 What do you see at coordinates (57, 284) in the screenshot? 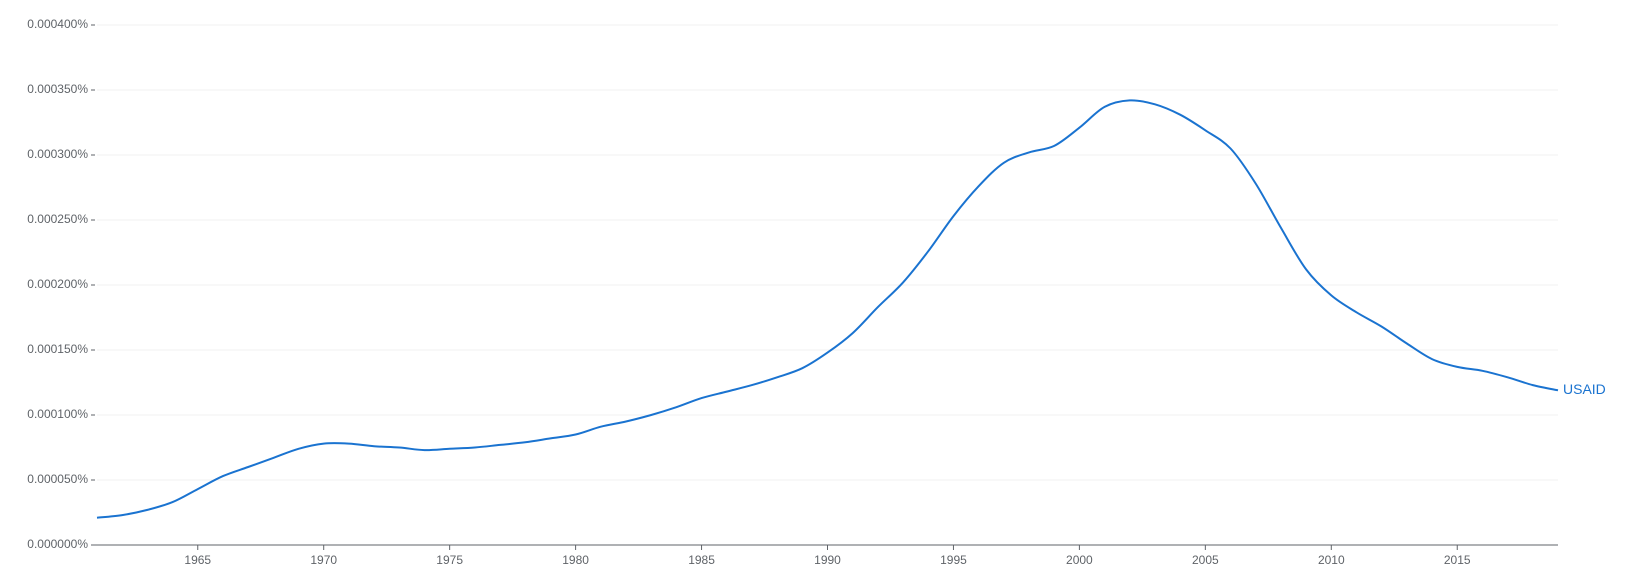
I see `y-tick-label: 0.000200%` at bounding box center [57, 284].